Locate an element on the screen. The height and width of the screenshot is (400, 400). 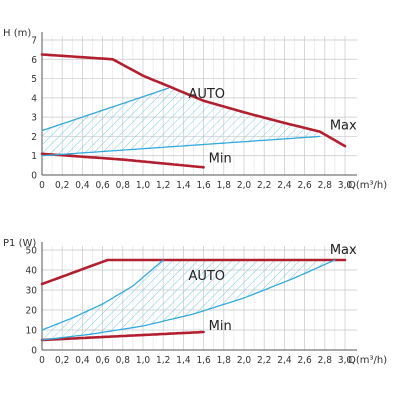
y-tick-label: 7 is located at coordinates (34, 41).